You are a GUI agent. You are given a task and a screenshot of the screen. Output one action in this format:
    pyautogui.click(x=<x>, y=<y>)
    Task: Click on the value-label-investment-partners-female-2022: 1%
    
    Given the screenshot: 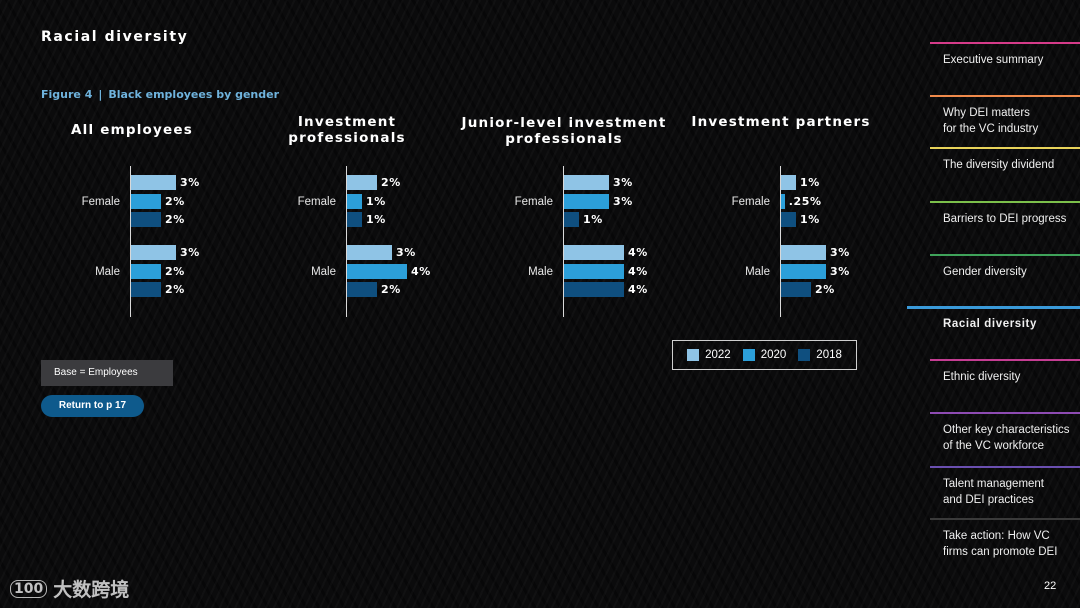 What is the action you would take?
    pyautogui.click(x=810, y=182)
    